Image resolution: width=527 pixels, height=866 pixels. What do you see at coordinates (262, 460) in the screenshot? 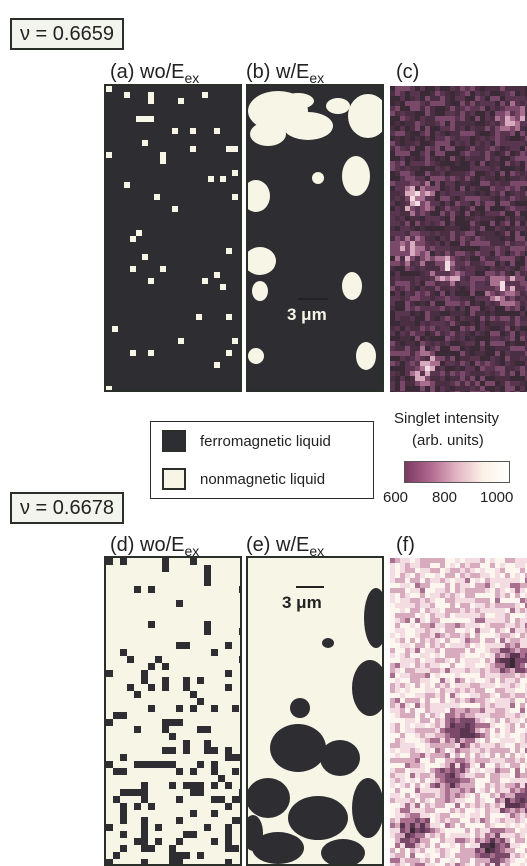
I see `legend-box` at bounding box center [262, 460].